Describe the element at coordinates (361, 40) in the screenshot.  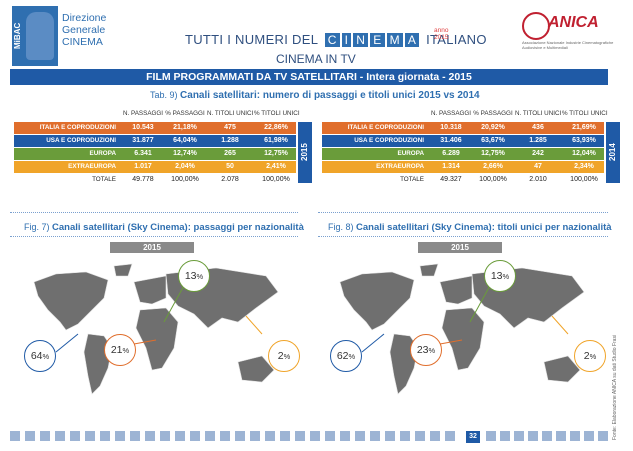
I see `cinema-letter: N` at that location.